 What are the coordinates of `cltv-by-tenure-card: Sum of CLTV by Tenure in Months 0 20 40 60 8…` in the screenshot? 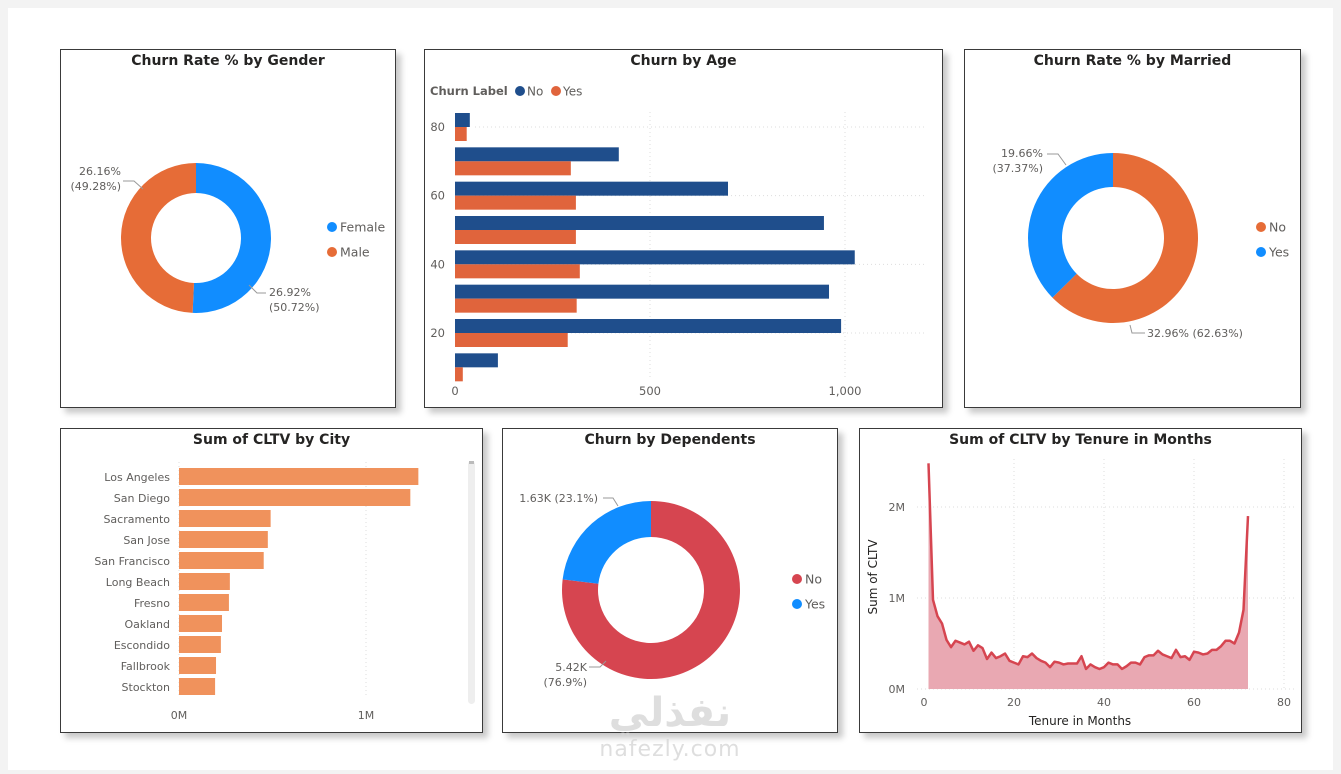 It's located at (1080, 580).